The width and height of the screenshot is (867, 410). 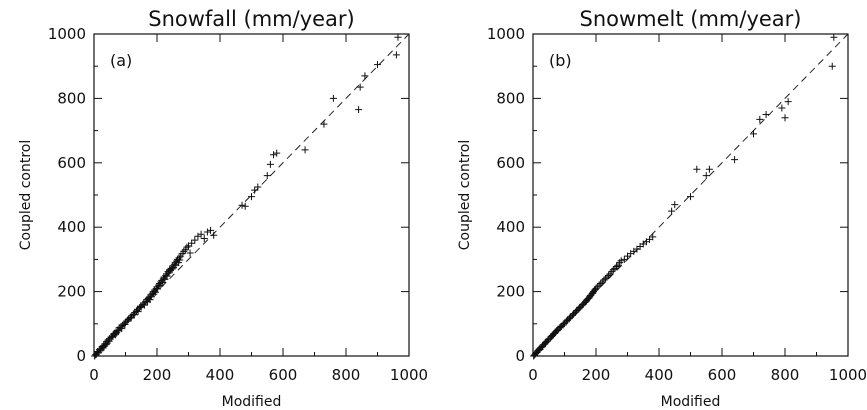 What do you see at coordinates (690, 19) in the screenshot?
I see `chart-title: Snowmelt (mm/year)` at bounding box center [690, 19].